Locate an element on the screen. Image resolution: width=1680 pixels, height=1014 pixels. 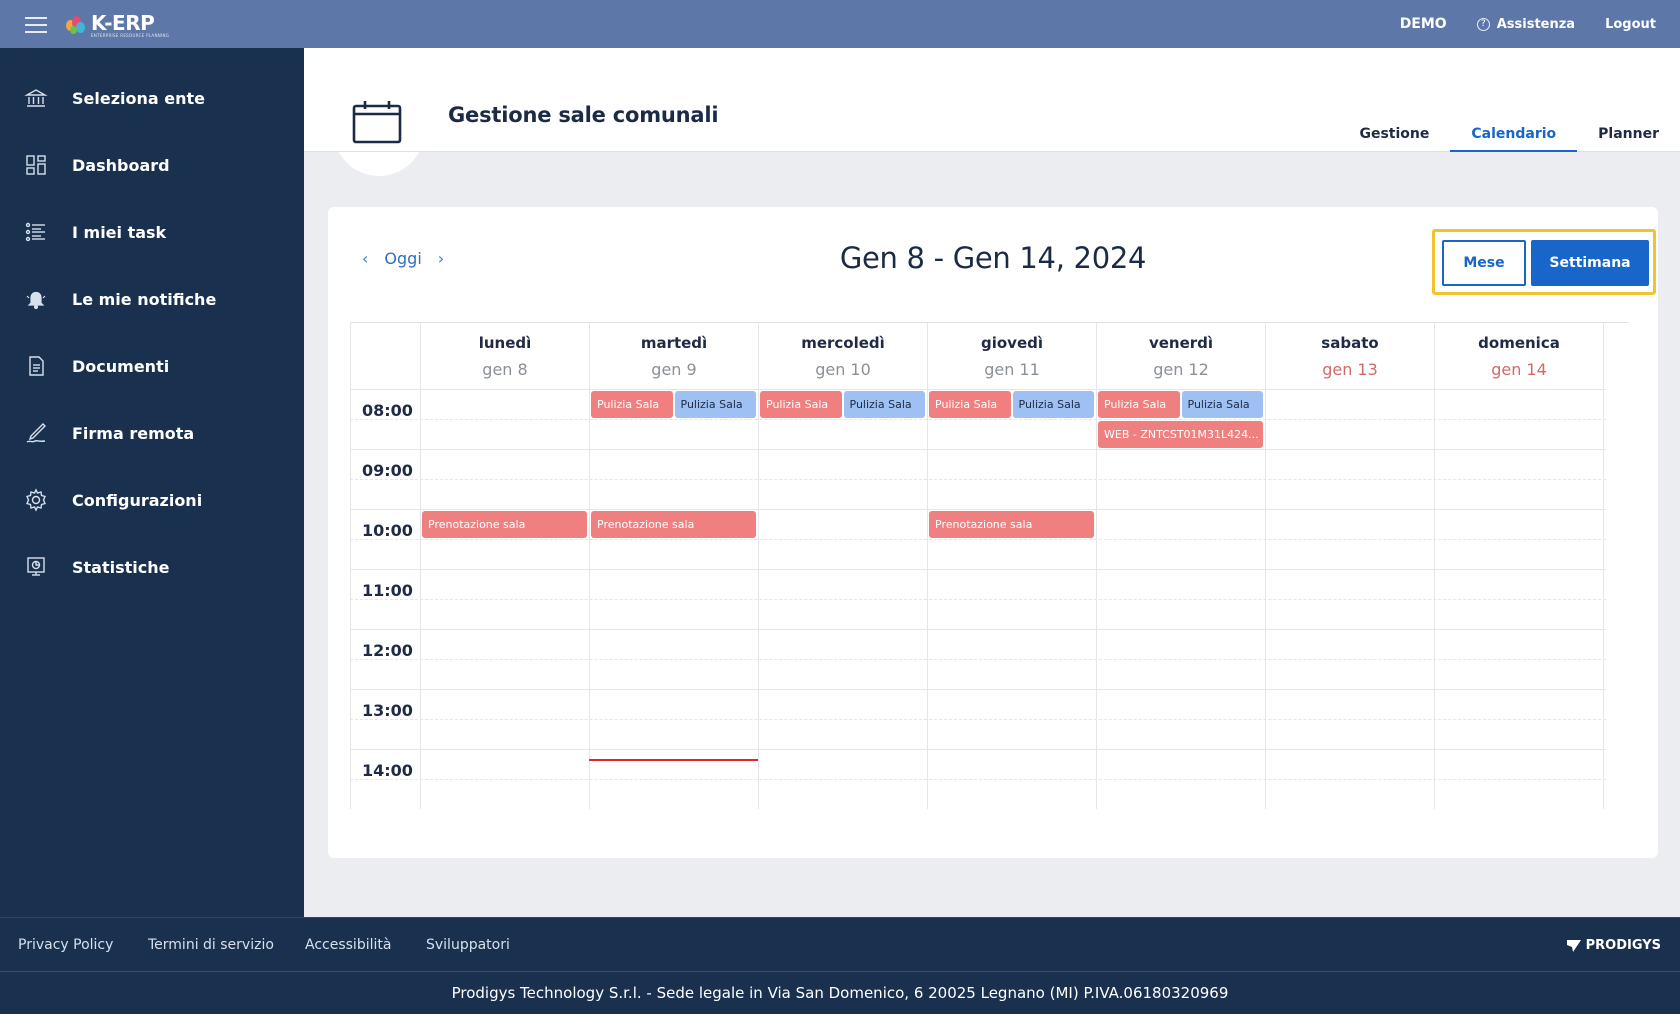
day-date: gen 14 is located at coordinates (1519, 369).